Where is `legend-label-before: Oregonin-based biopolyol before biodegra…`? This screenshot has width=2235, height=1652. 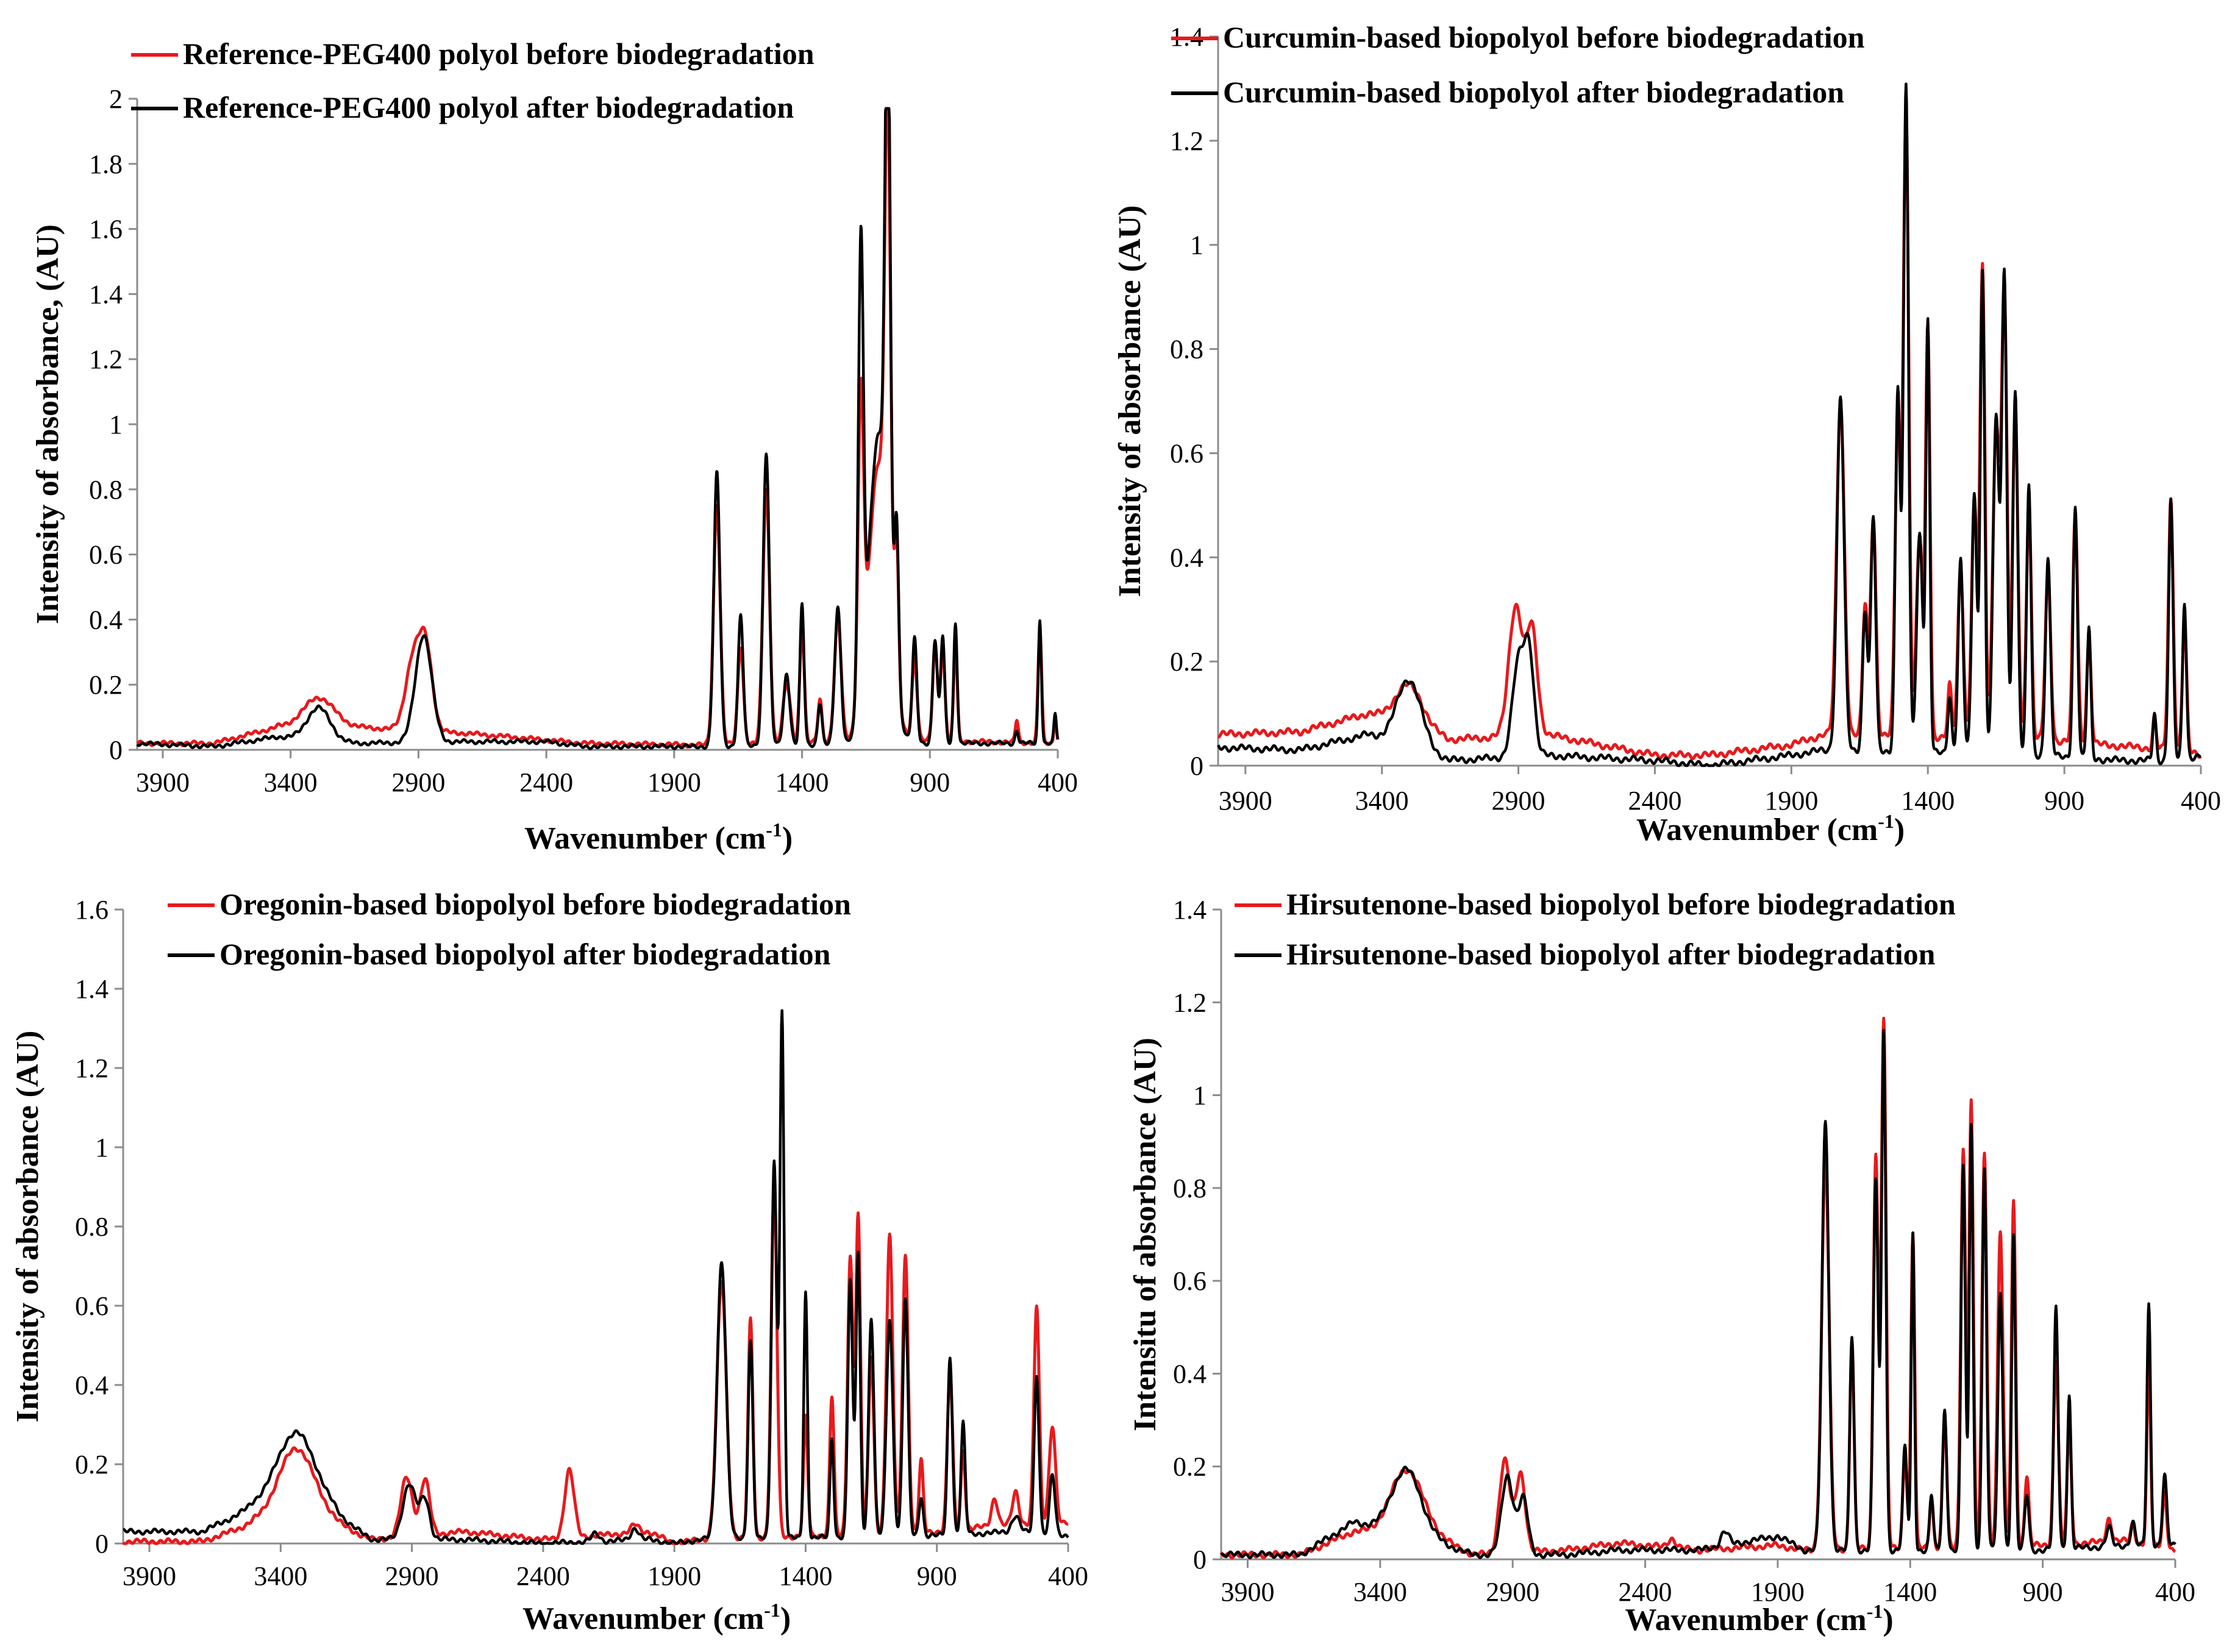 legend-label-before: Oregonin-based biopolyol before biodegra… is located at coordinates (535, 904).